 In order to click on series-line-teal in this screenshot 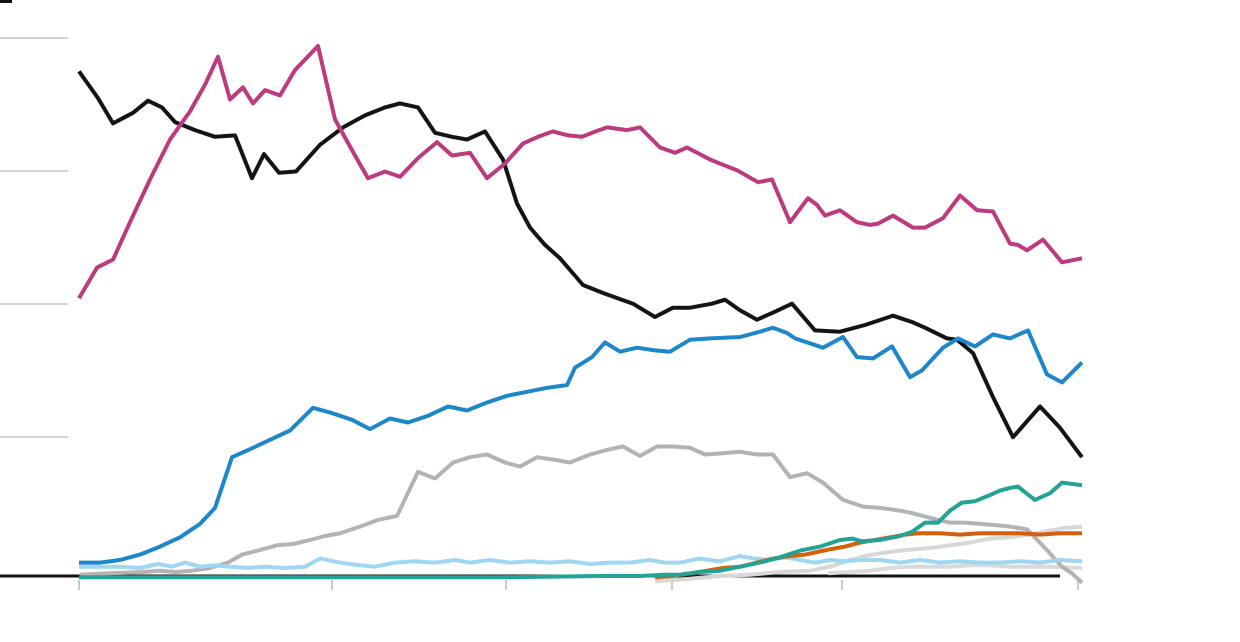, I will do `click(581, 530)`.